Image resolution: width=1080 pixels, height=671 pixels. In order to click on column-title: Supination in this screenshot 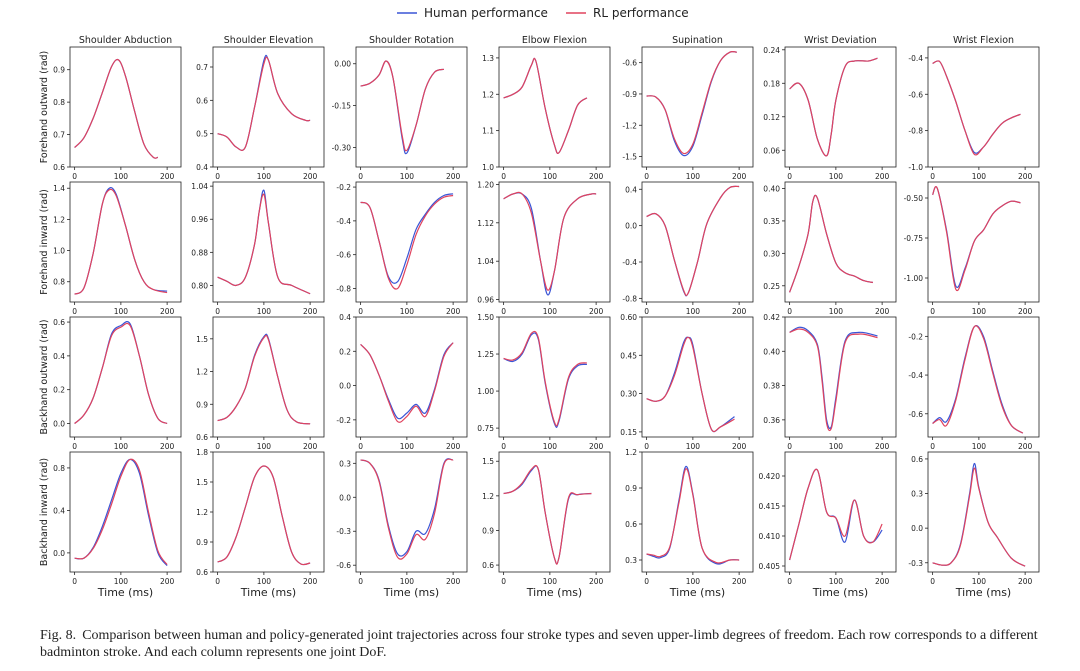, I will do `click(697, 40)`.